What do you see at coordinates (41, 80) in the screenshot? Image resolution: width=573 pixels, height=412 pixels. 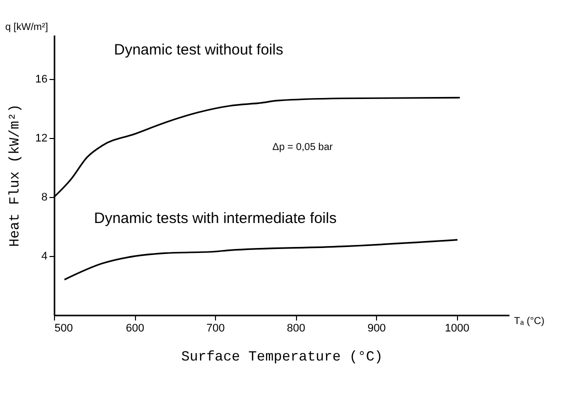 I see `y-tick-label: 16` at bounding box center [41, 80].